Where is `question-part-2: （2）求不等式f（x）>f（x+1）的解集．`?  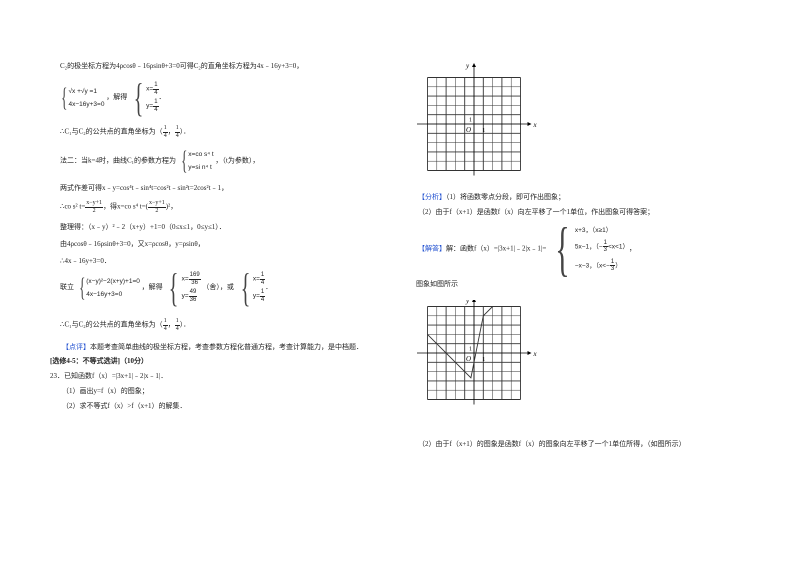
question-part-2: （2）求不等式f（x）>f（x+1）的解集． is located at coordinates (124, 406).